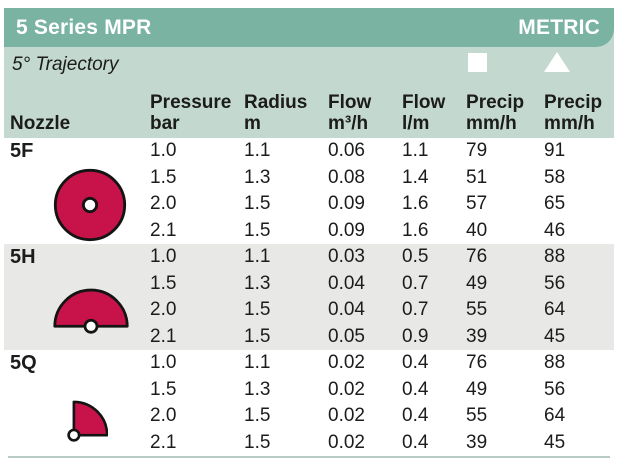  Describe the element at coordinates (426, 109) in the screenshot. I see `col-header-flow-lm: Flow l/m` at that location.